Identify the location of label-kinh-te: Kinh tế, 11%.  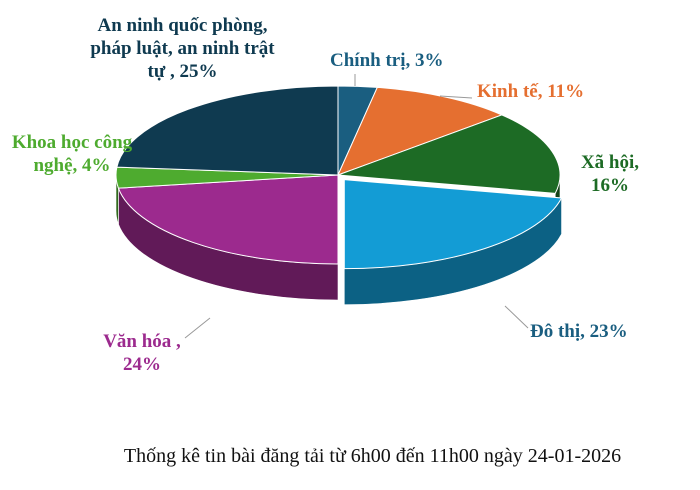
(531, 91).